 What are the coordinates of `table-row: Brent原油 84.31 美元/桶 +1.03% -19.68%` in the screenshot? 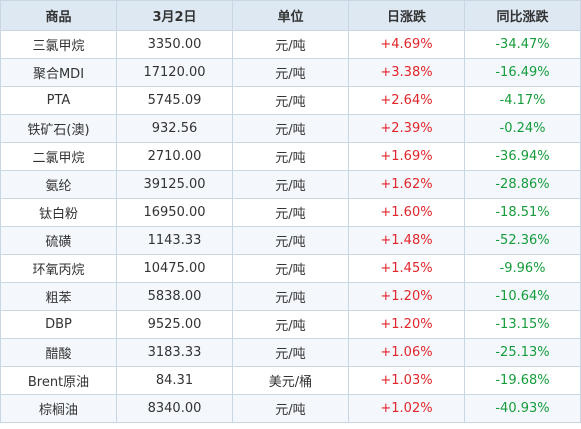 It's located at (290, 380).